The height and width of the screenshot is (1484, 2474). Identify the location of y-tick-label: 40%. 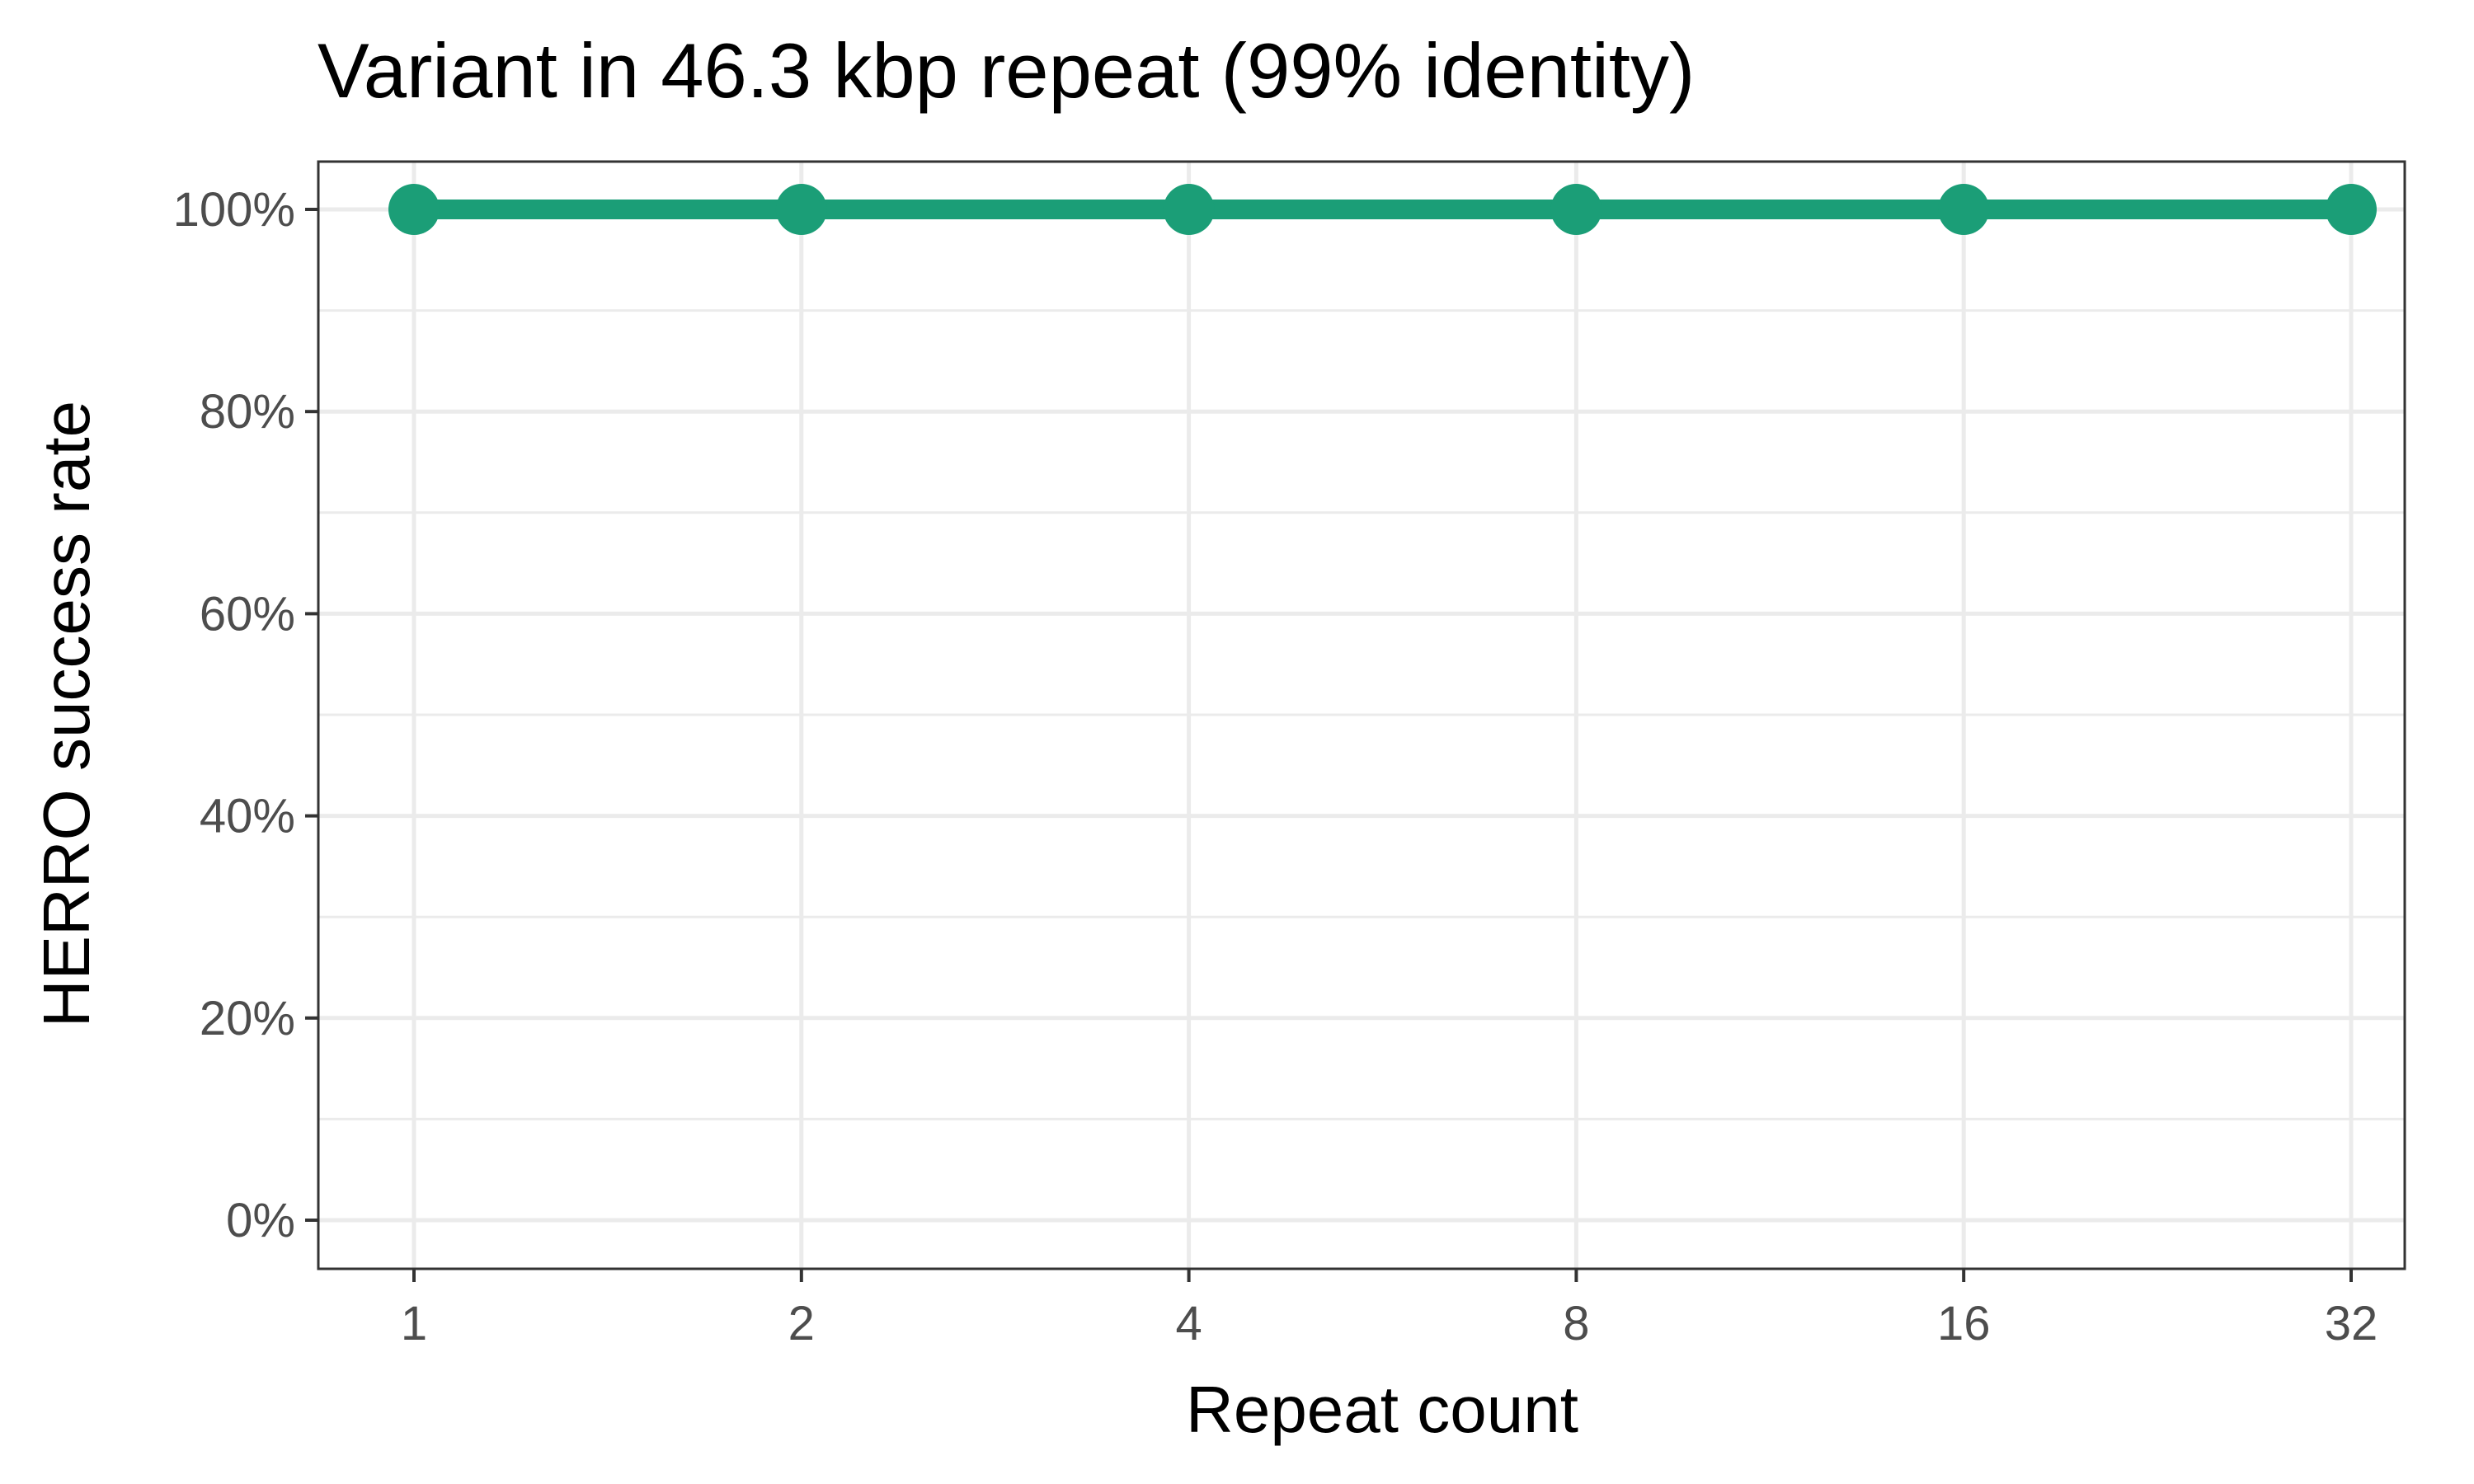
(247, 816).